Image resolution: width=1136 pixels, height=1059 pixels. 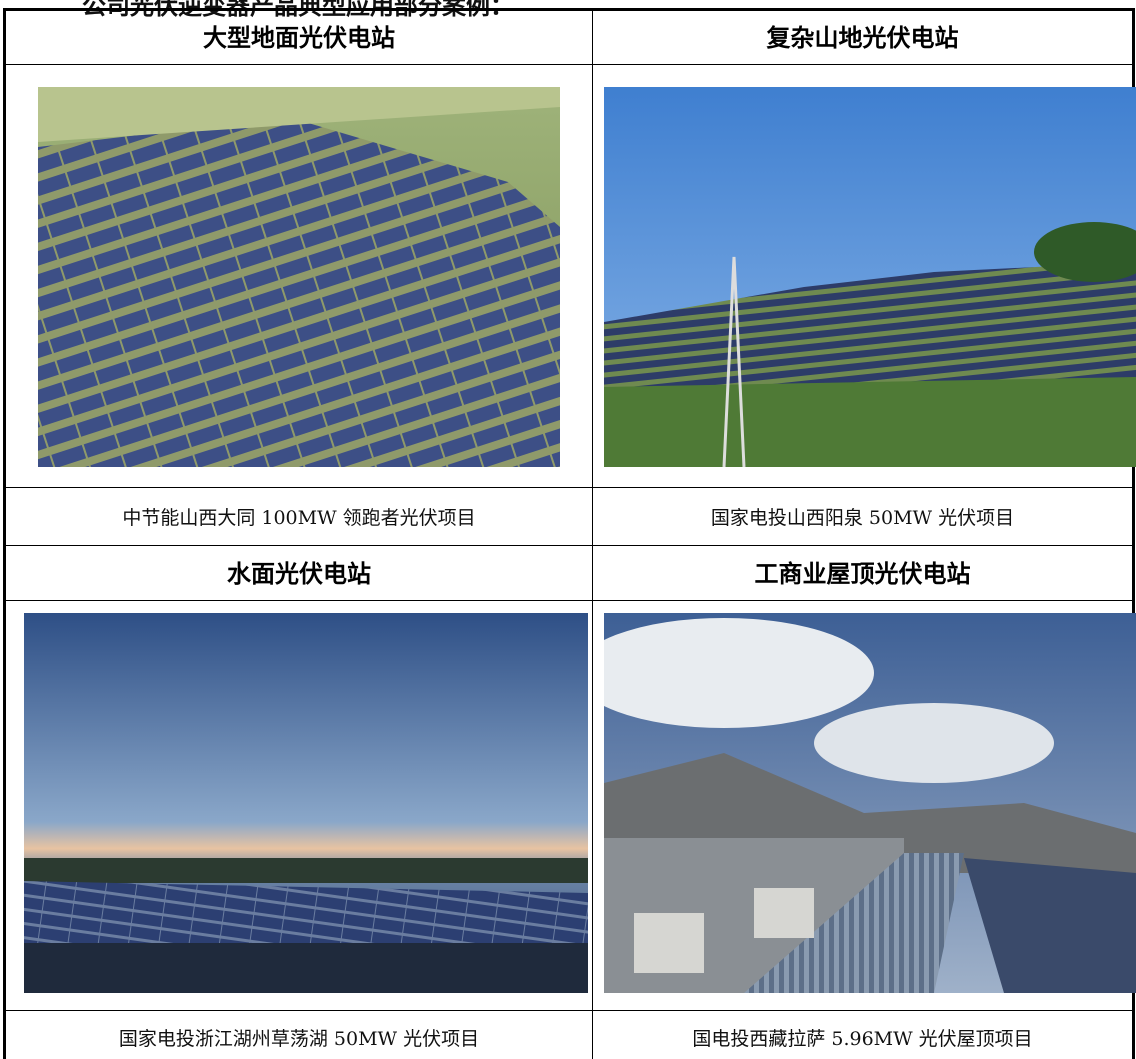 I want to click on cell-caption: 国家电投浙江湖州草荡湖 50MW 光伏项目, so click(x=299, y=1039).